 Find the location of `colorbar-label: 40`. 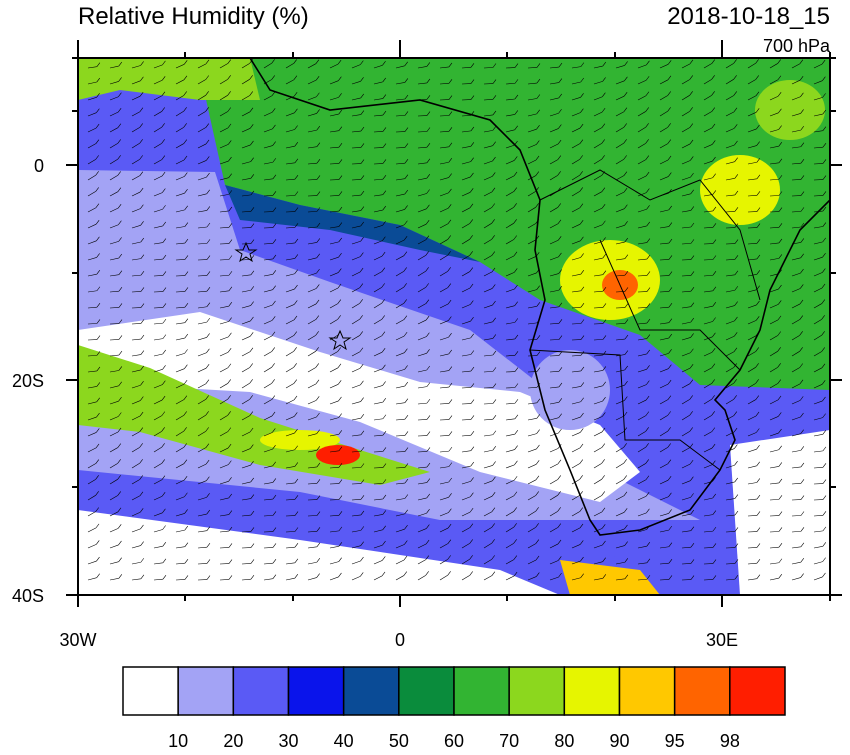

colorbar-label: 40 is located at coordinates (344, 740).